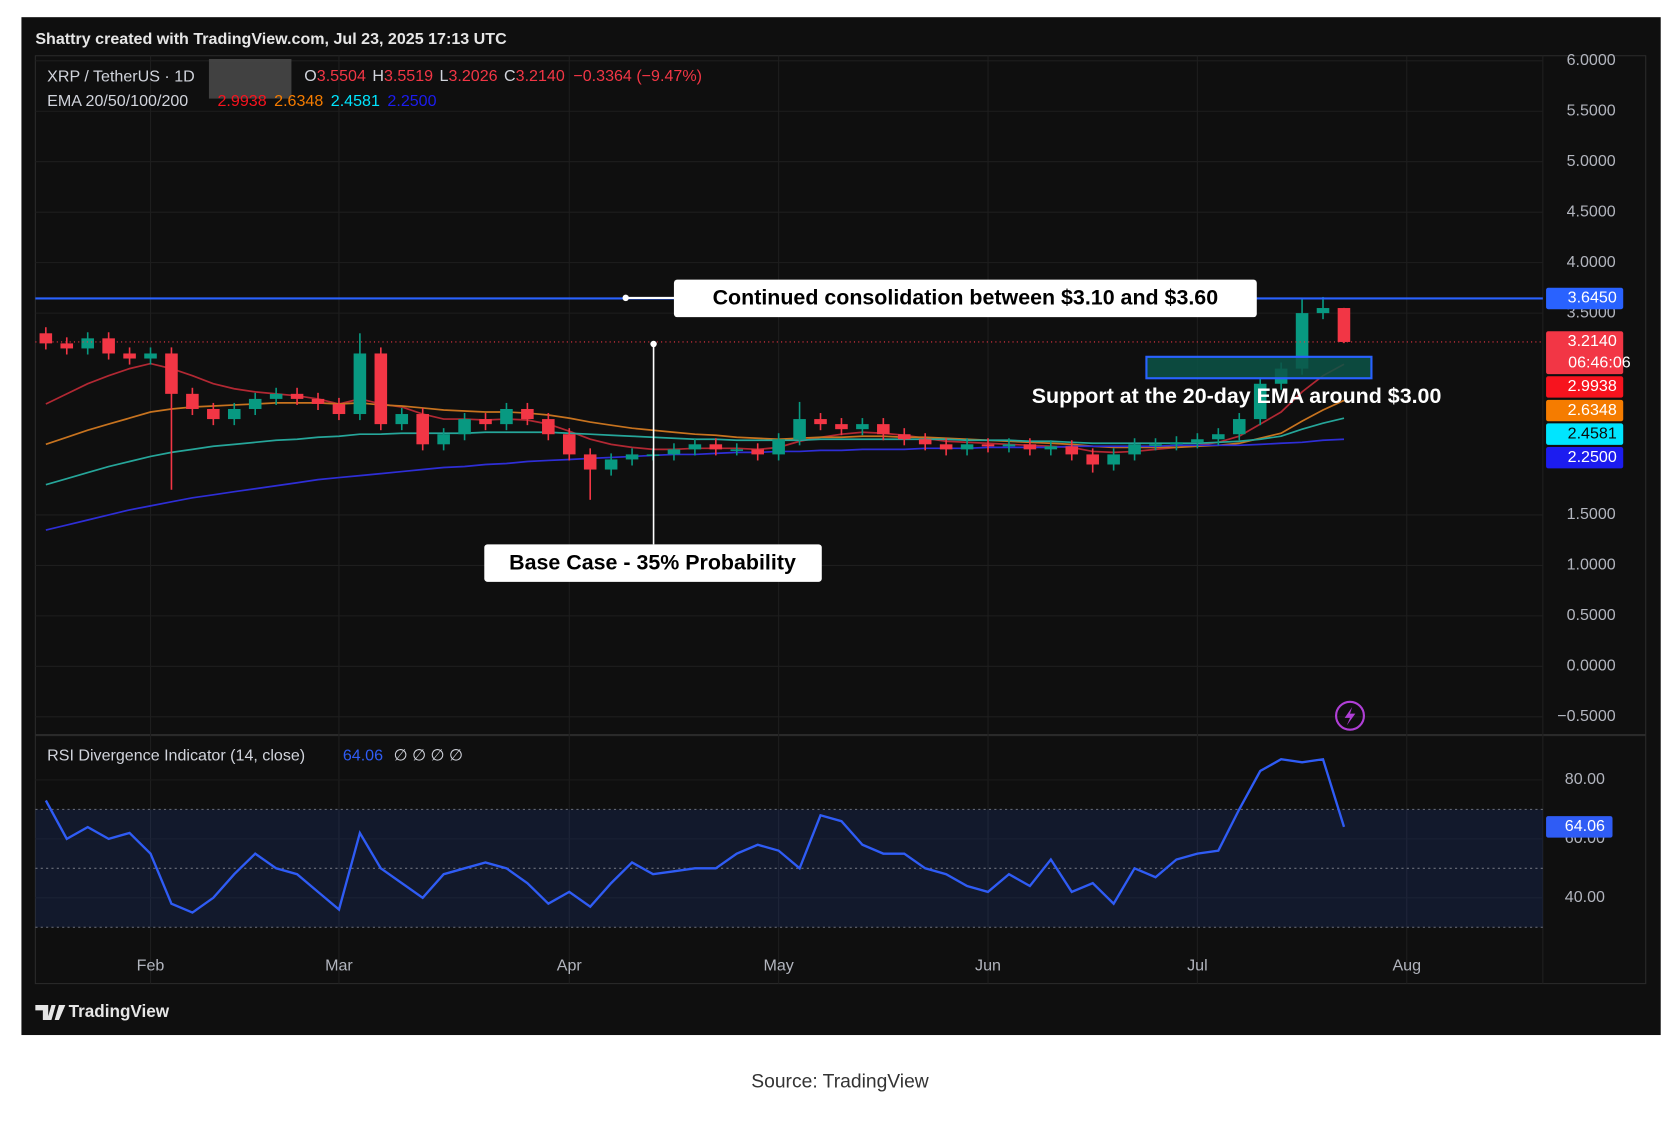 Image resolution: width=1680 pixels, height=1124 pixels. I want to click on price-label: 2.9938, so click(1592, 386).